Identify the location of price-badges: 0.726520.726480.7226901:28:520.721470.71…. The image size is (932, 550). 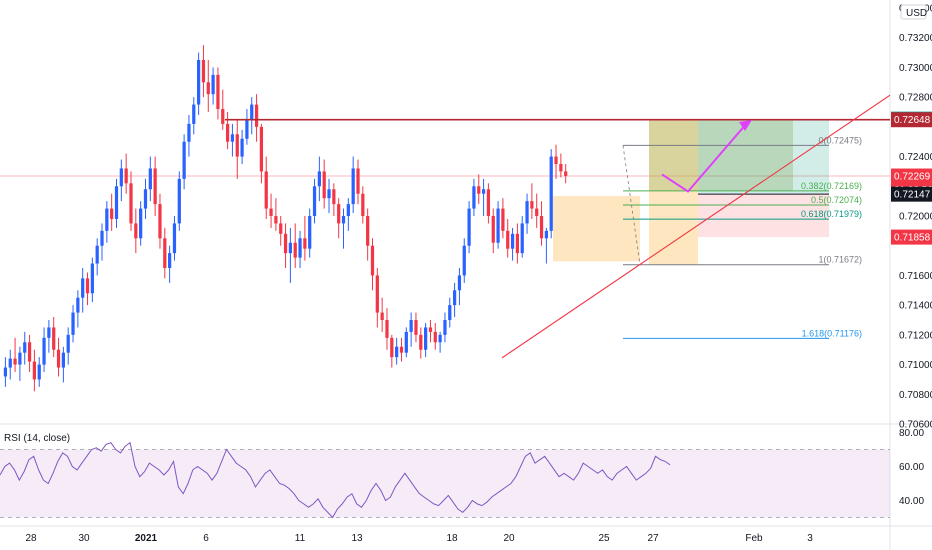
(911, 178).